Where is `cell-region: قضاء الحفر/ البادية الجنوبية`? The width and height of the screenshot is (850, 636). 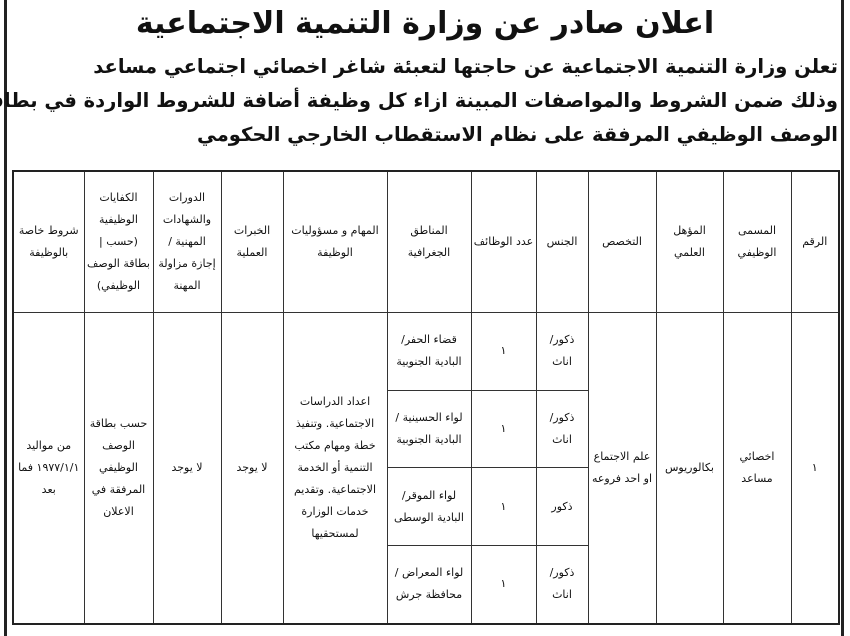 cell-region: قضاء الحفر/ البادية الجنوبية is located at coordinates (429, 351).